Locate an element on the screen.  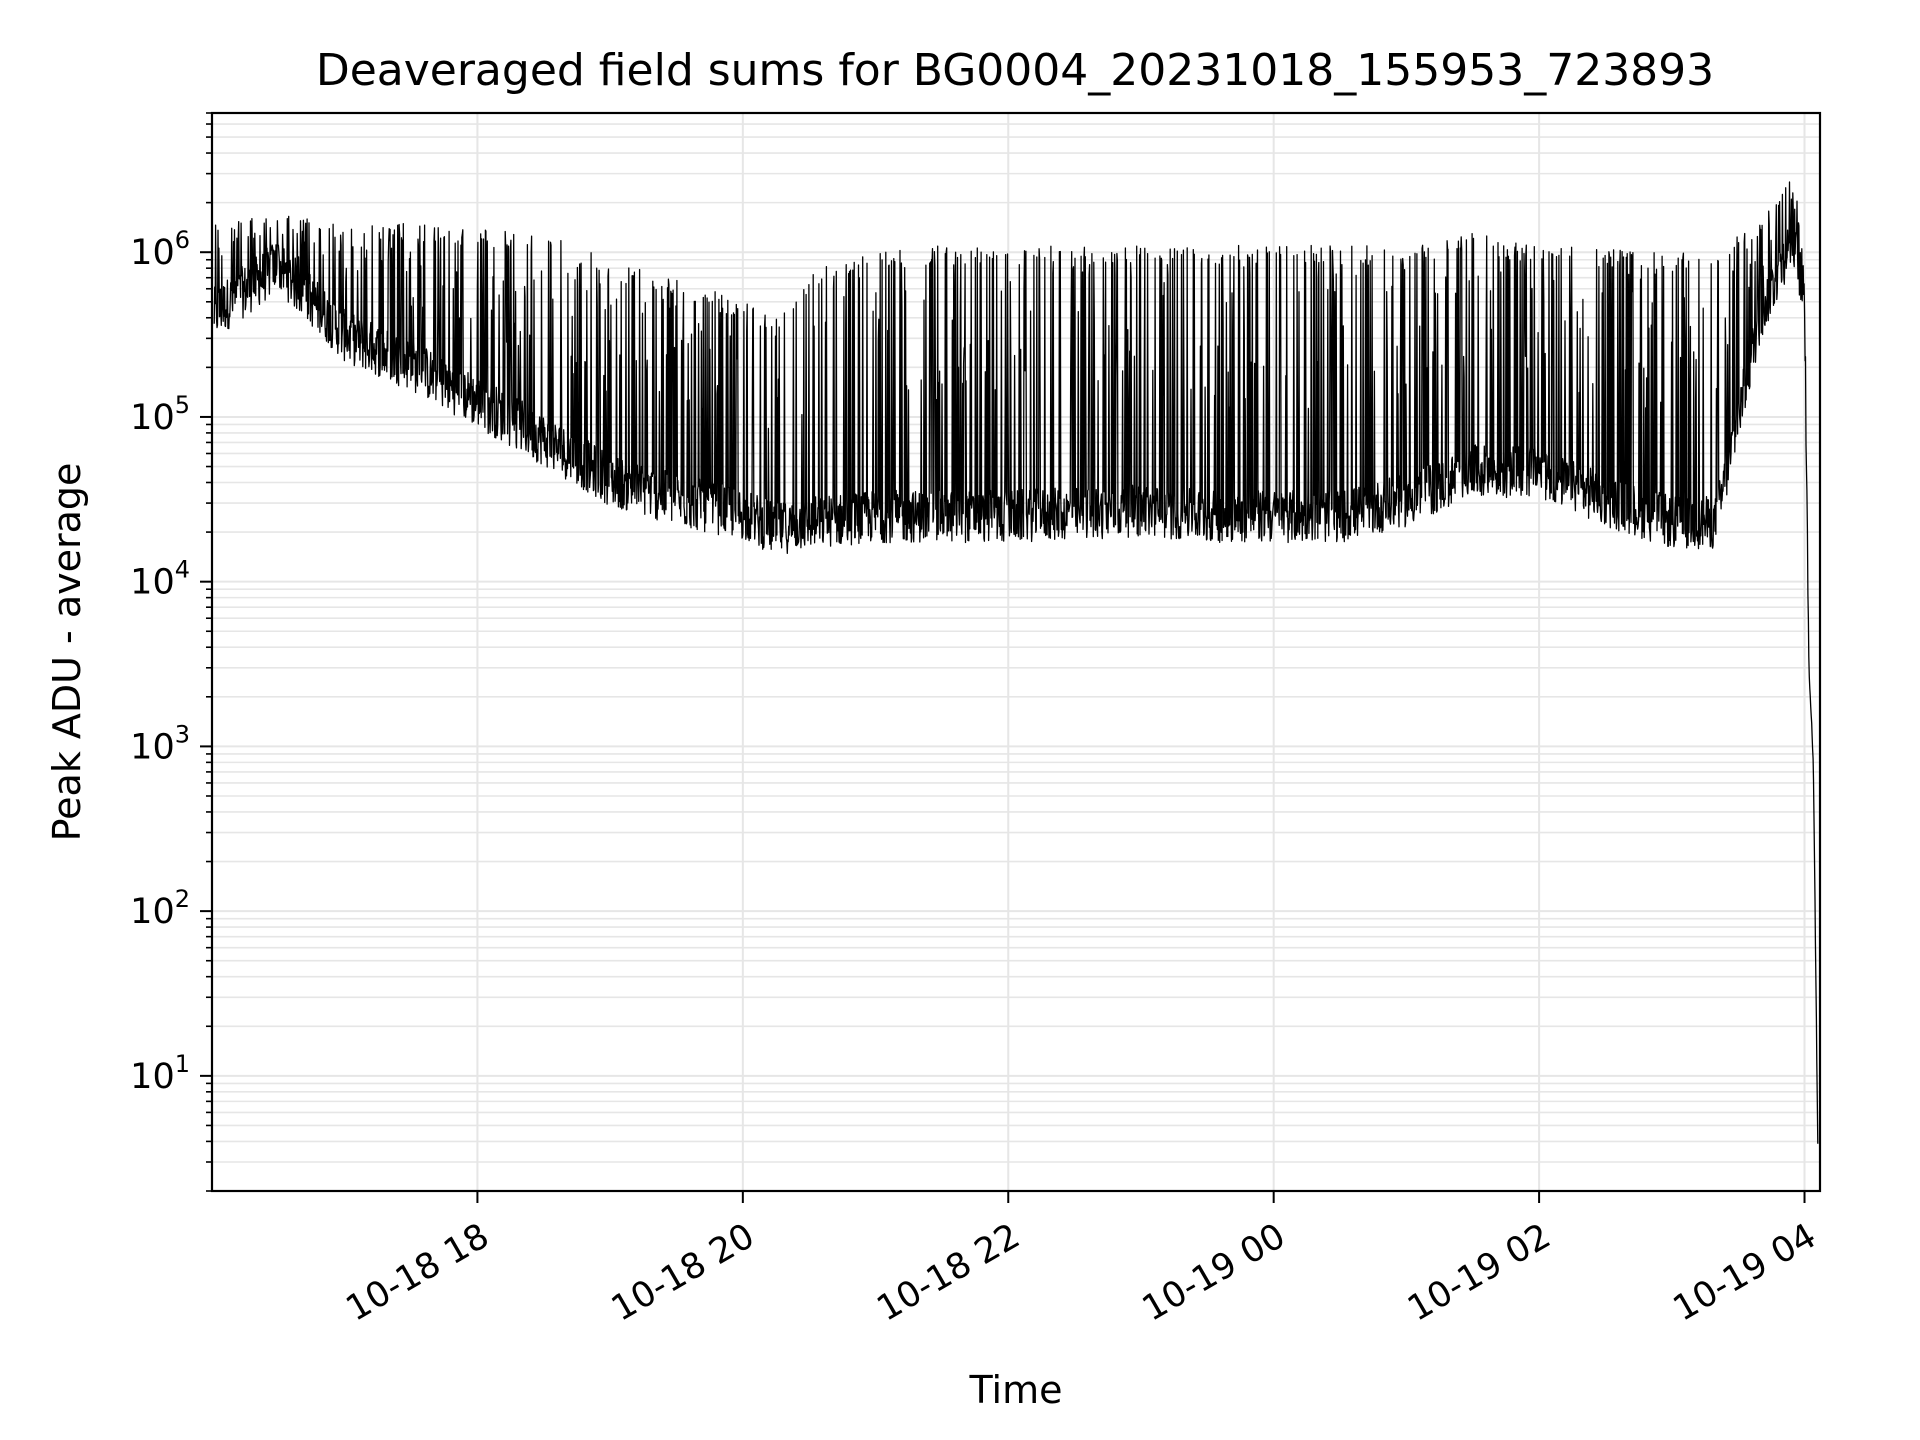
x-tick-label: 10-18 22 is located at coordinates (948, 1272).